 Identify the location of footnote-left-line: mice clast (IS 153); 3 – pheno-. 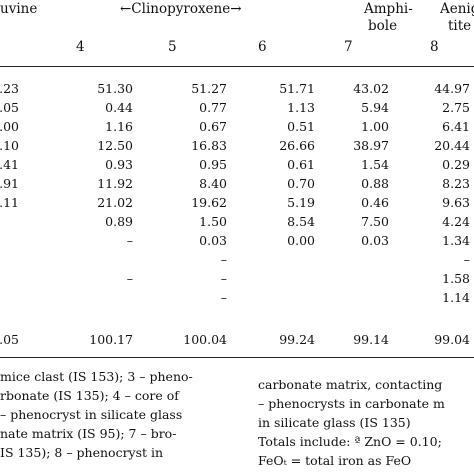
(96, 376).